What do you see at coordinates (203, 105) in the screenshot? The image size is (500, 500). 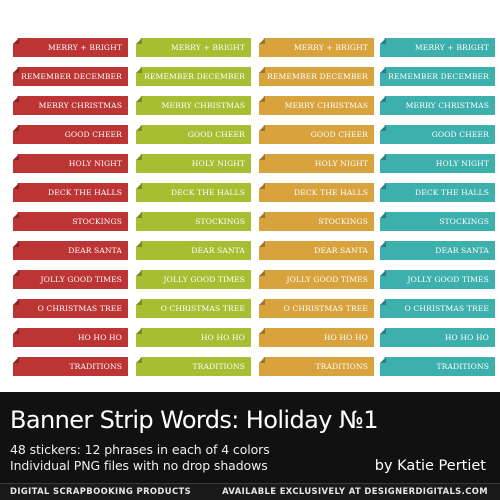 I see `banner-label: MERRY CHRISTMAS` at bounding box center [203, 105].